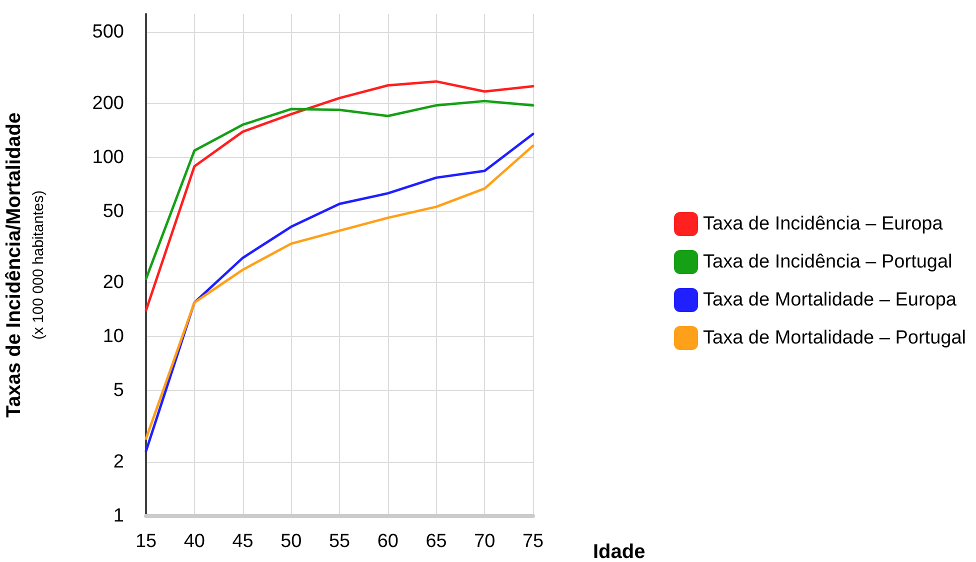 The width and height of the screenshot is (976, 562). What do you see at coordinates (118, 516) in the screenshot?
I see `y-tick-label: 1` at bounding box center [118, 516].